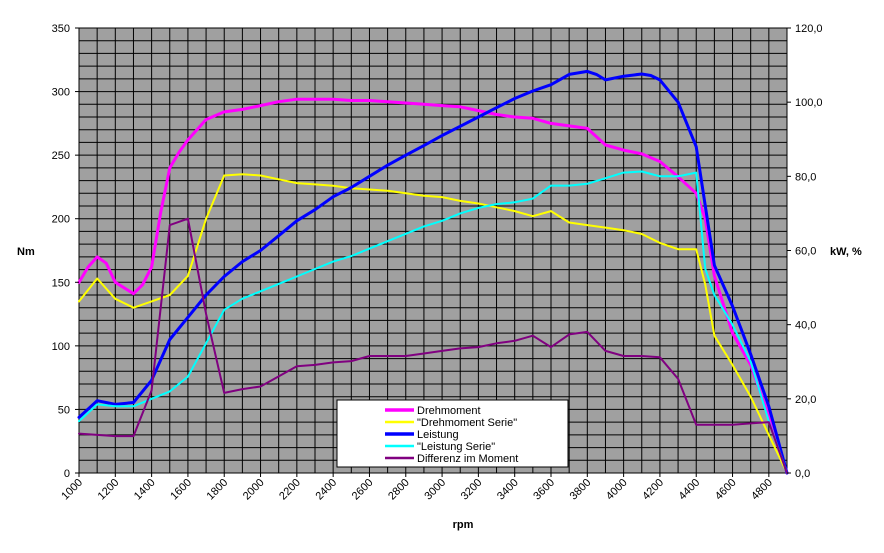 This screenshot has width=884, height=553. I want to click on x-tick-label: 4400, so click(690, 490).